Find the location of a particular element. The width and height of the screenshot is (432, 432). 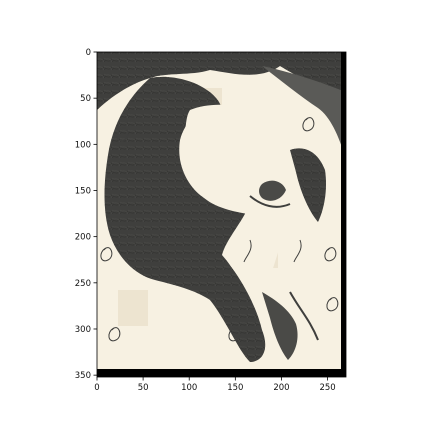

y-axis: 0 50 100 150 200 250 300 350 is located at coordinates (86, 214).